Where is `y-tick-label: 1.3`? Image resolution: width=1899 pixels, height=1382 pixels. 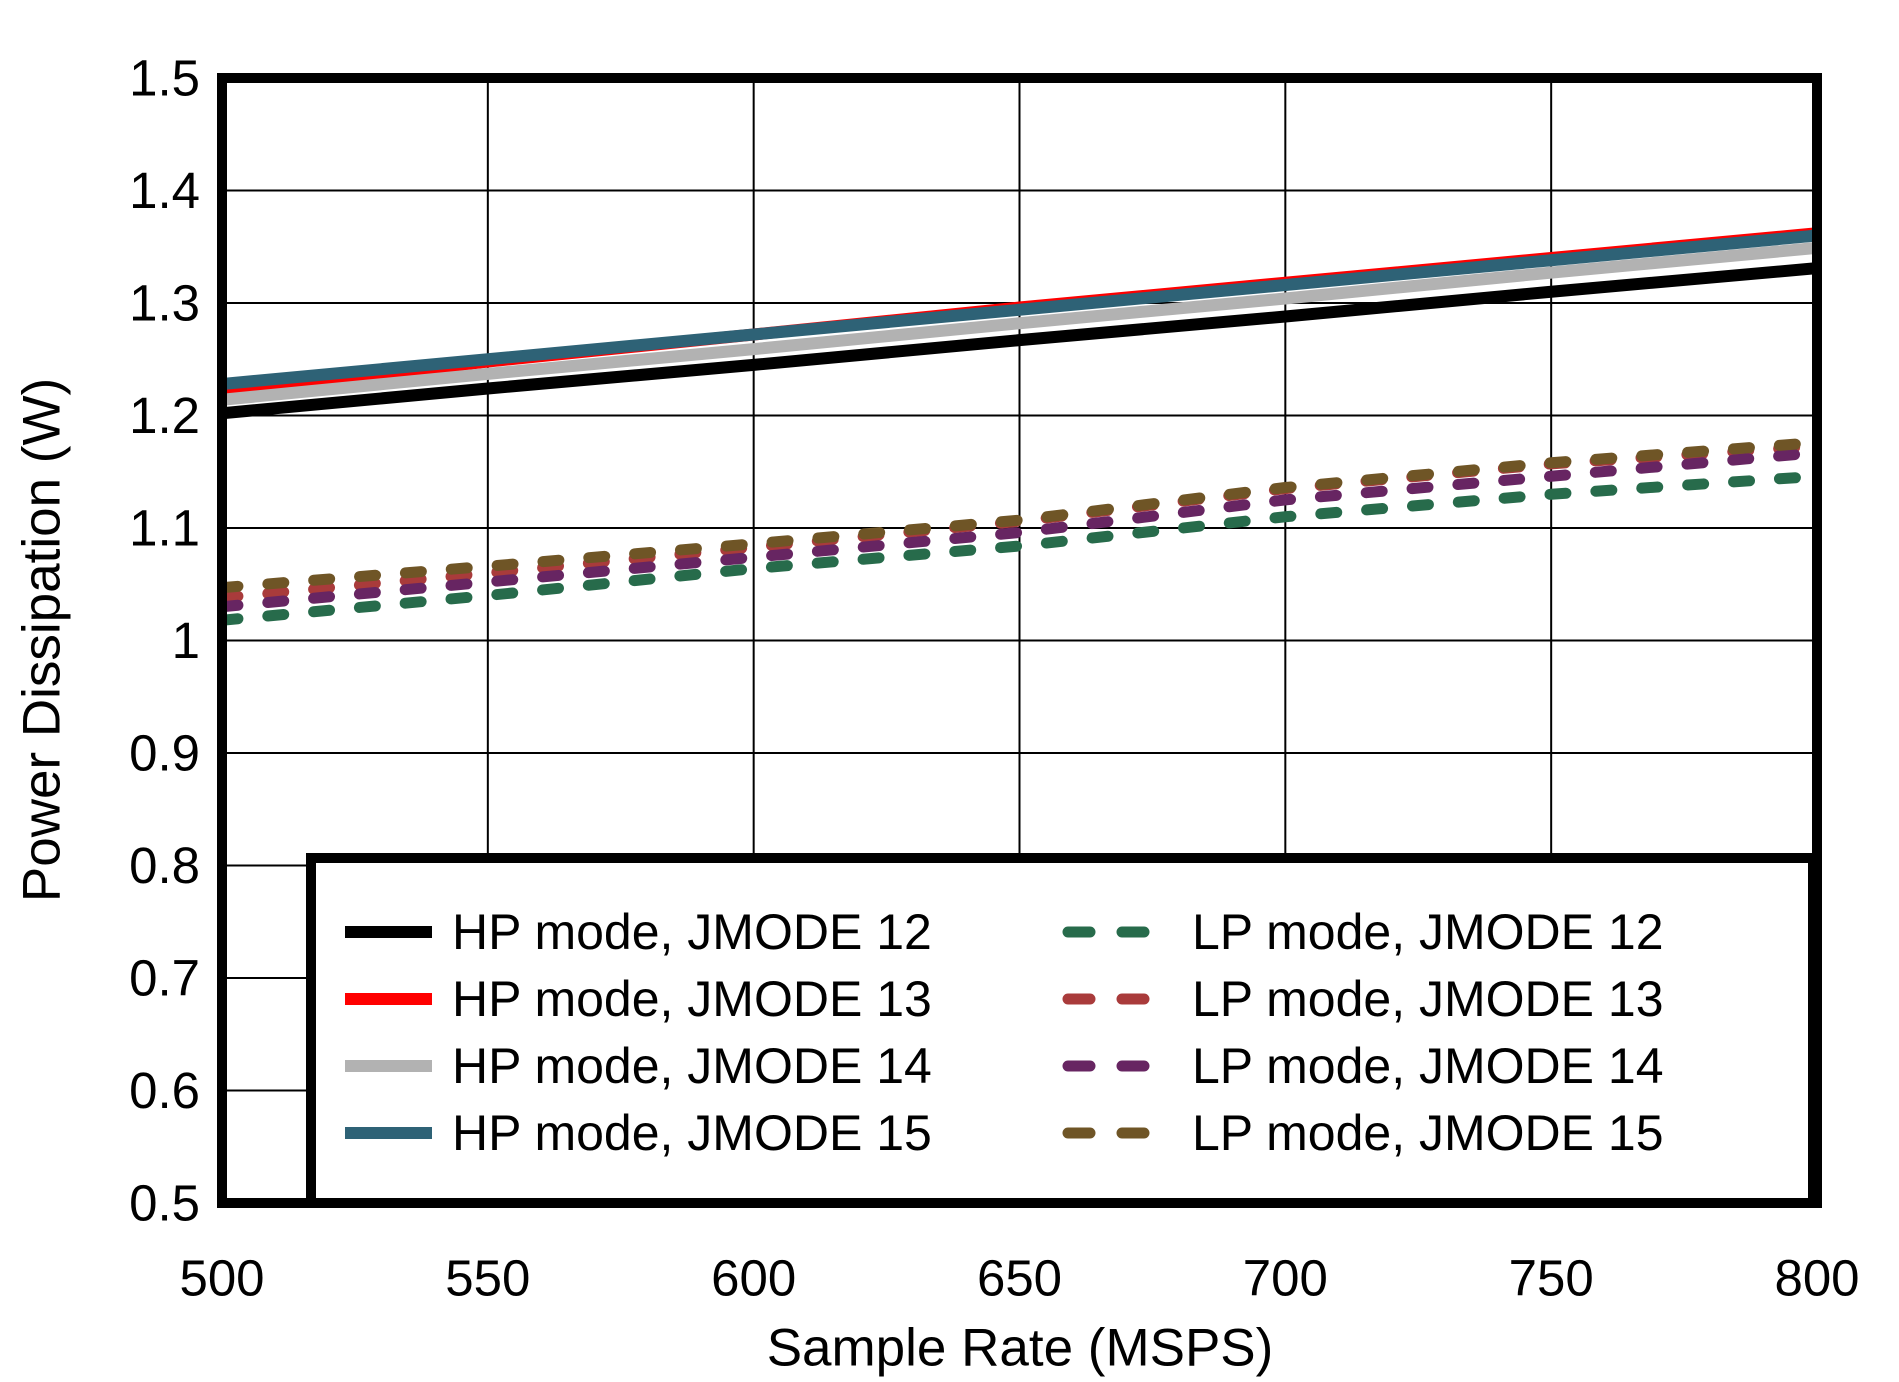 y-tick-label: 1.3 is located at coordinates (164, 303).